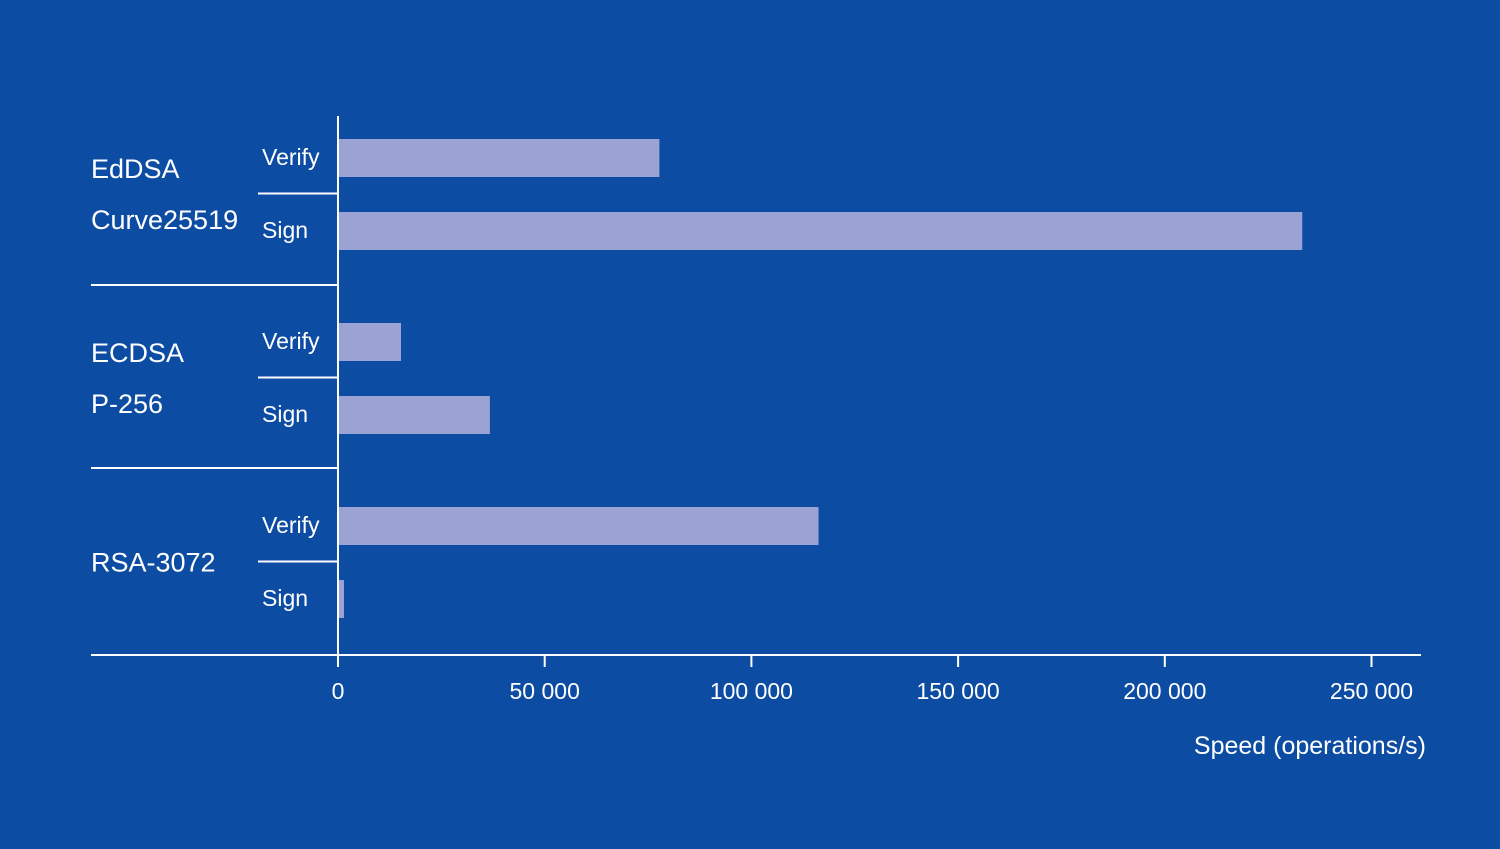 The image size is (1500, 849). Describe the element at coordinates (153, 563) in the screenshot. I see `group-label: RSA-3072` at that location.